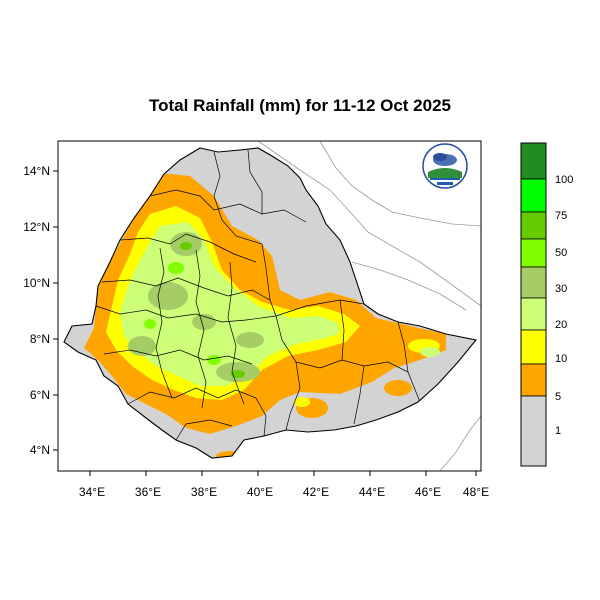 The image size is (600, 600). I want to click on colorbar-labels: 100 75 50 30 20 10 5 1, so click(564, 305).